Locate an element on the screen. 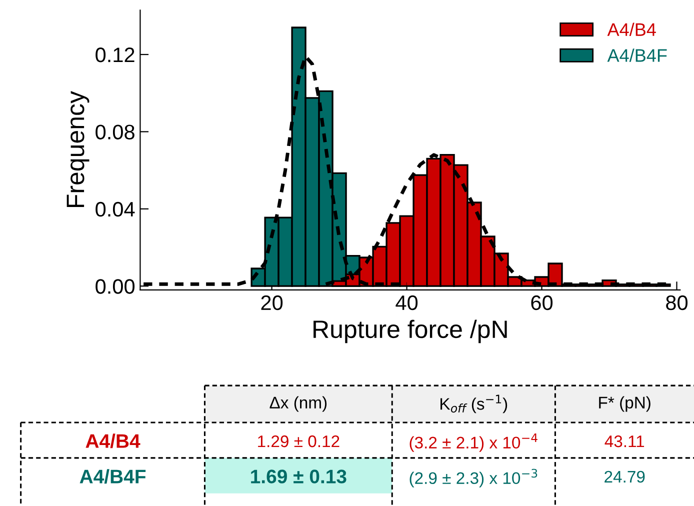  text: A4/B4 is located at coordinates (113, 441).